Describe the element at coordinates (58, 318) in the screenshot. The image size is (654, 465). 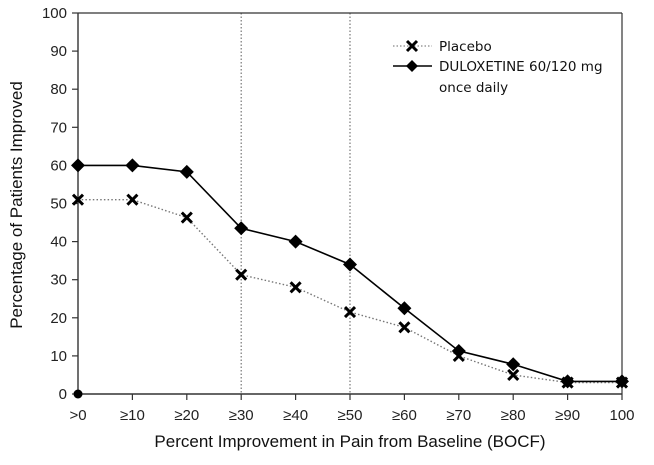
I see `y-tick-label: 20` at that location.